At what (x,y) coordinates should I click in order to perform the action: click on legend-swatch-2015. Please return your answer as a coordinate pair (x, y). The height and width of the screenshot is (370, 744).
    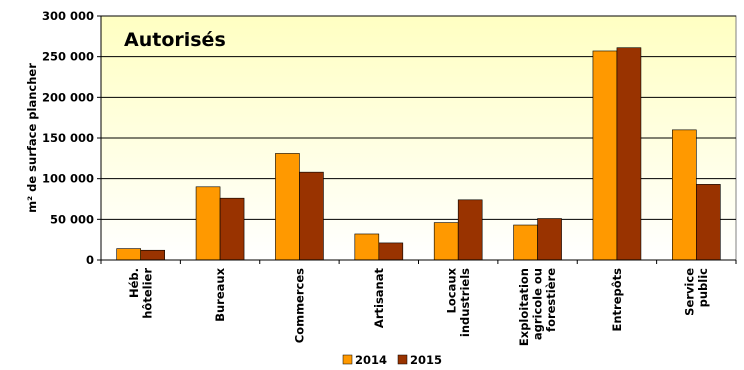
    Looking at the image, I should click on (402, 359).